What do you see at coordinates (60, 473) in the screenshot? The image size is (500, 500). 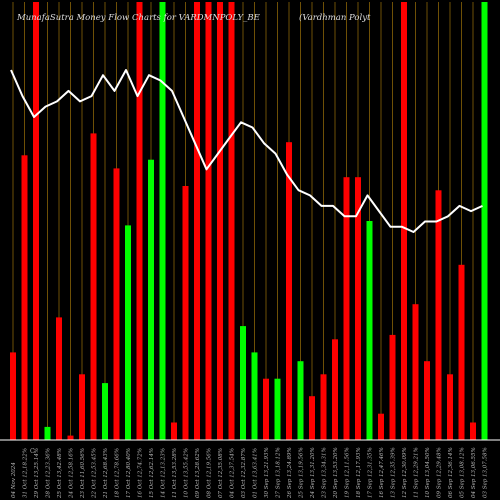 I see `x-tick-label: 25 Oct 13,42.48%` at bounding box center [60, 473].